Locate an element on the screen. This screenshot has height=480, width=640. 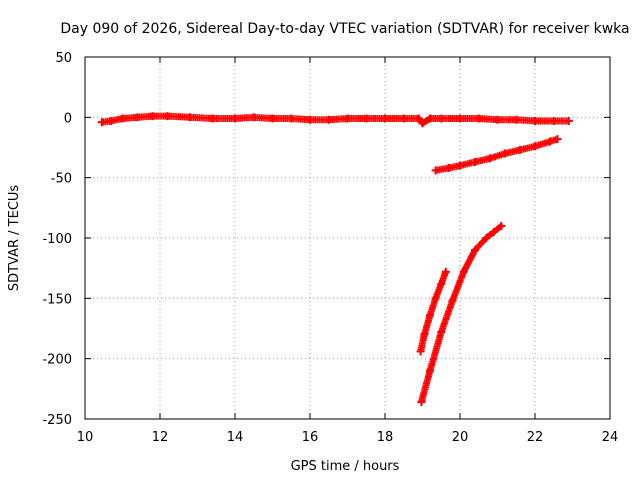
x-tick-label: 24 is located at coordinates (610, 437).